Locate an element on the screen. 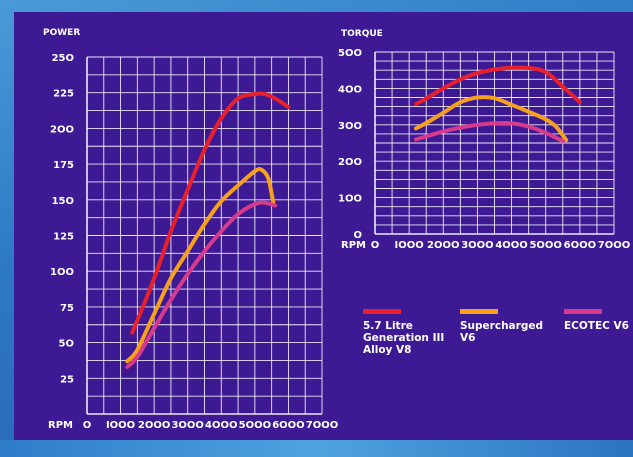  y-tick-label: 225 is located at coordinates (63, 94).